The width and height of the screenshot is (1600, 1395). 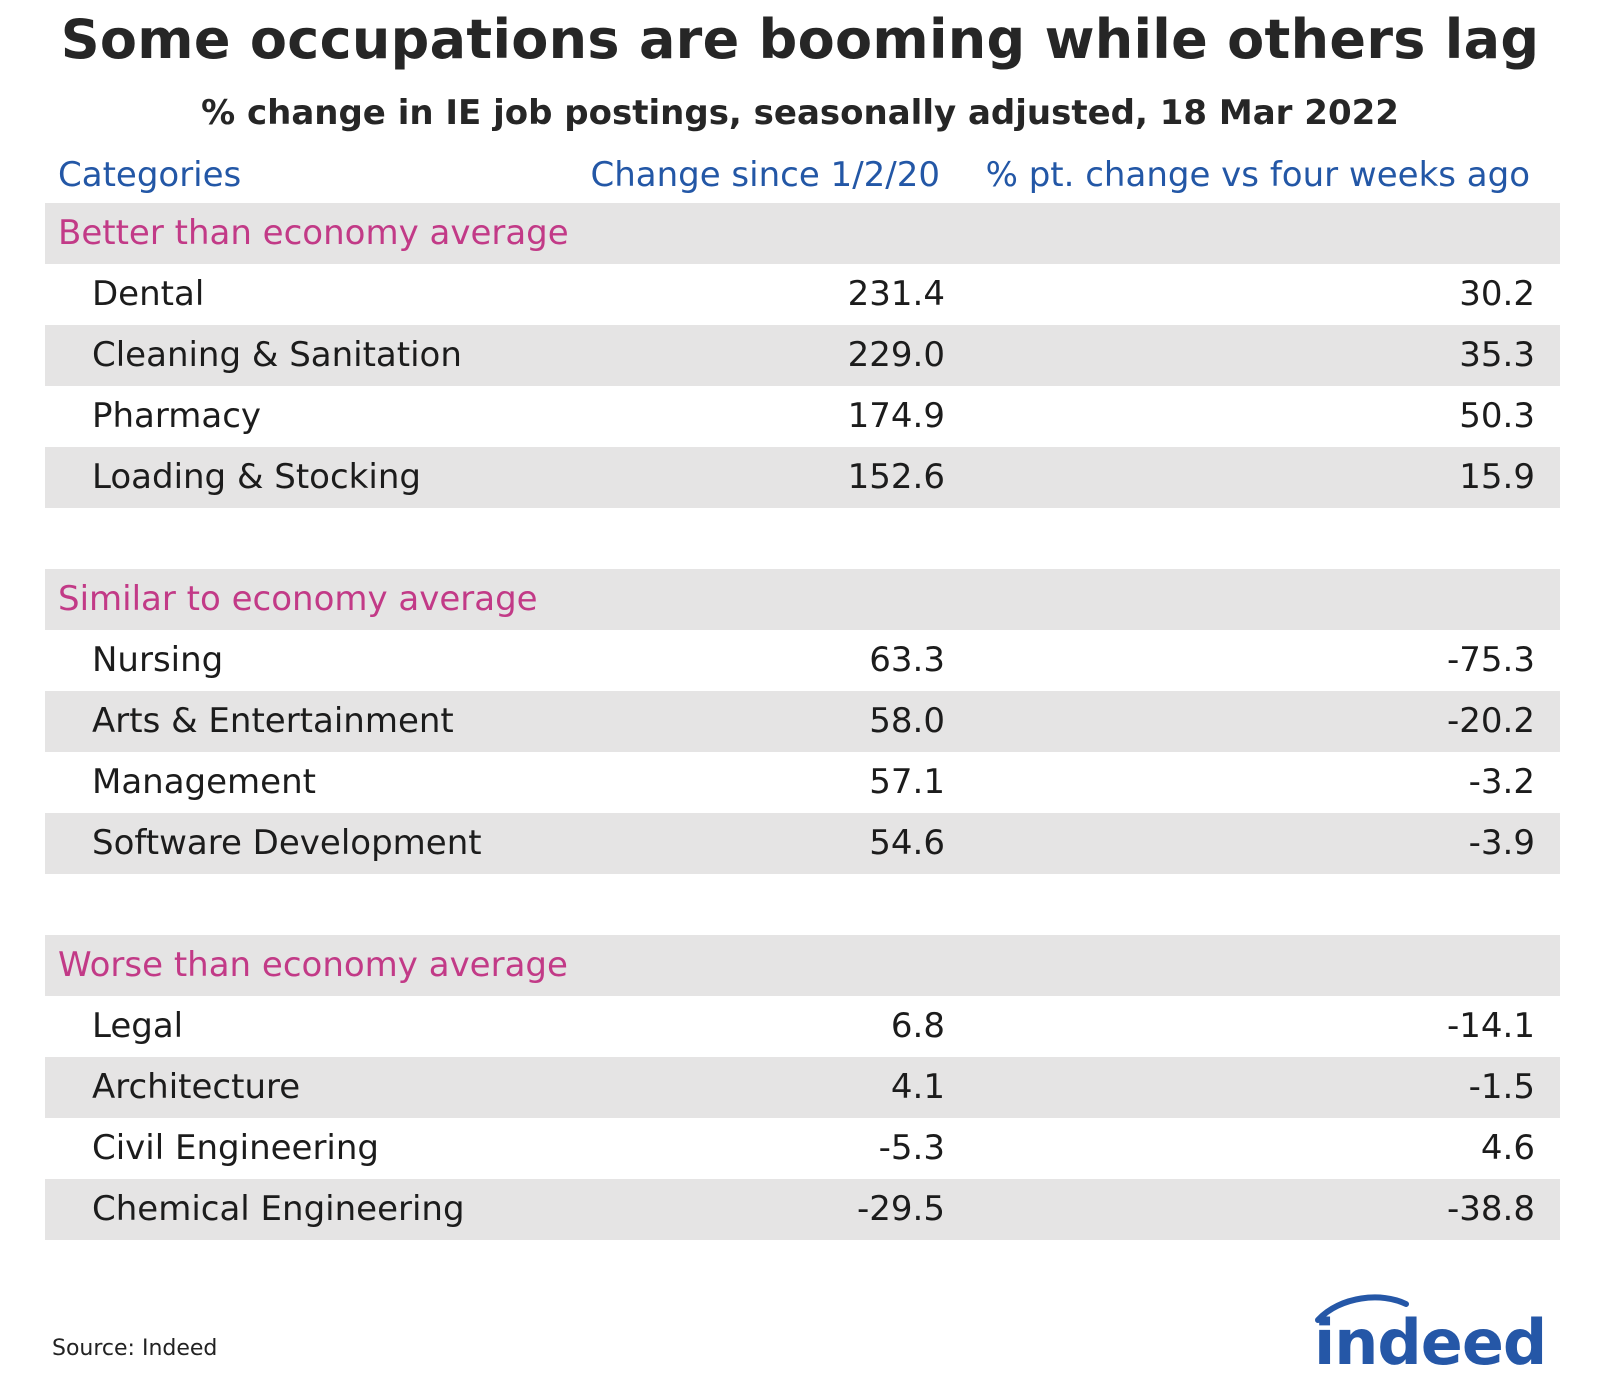 I want to click on row-change-since: 54.6, so click(x=907, y=843).